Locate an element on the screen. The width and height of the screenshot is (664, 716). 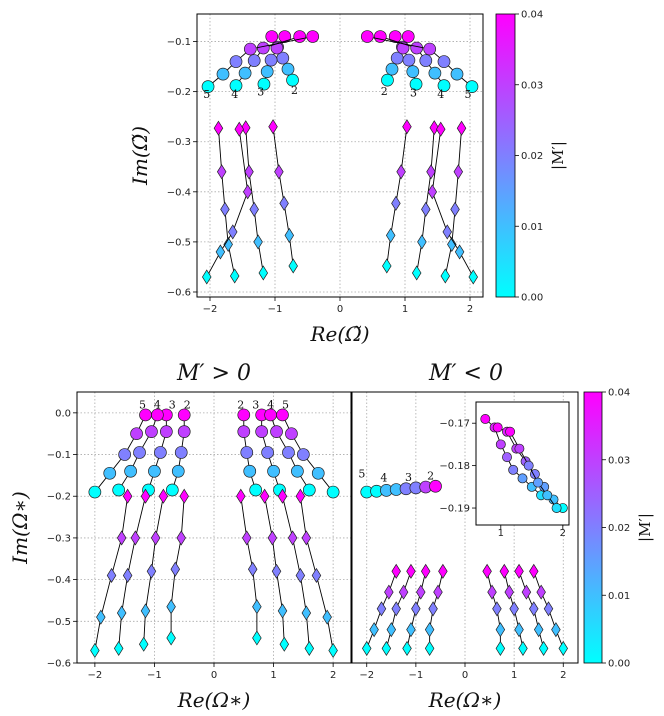
y-tick-label: −0.4 is located at coordinates (59, 580).